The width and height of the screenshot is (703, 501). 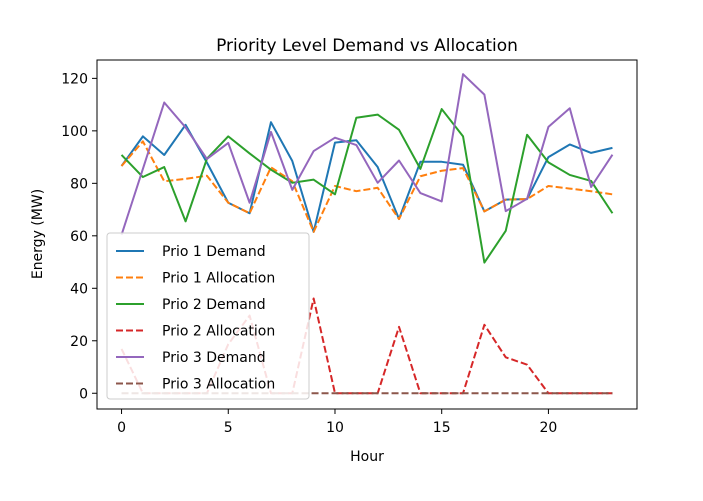 I want to click on legend-label-3: Prio 2 Allocation, so click(x=218, y=332).